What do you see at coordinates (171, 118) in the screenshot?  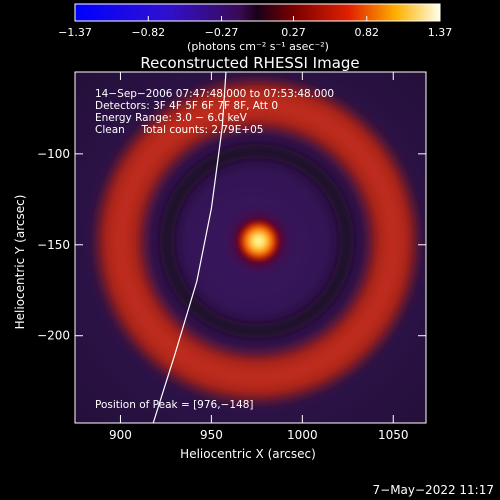 I see `annotation-energy-range: Energy Range: 3.0 − 6.0 keV` at bounding box center [171, 118].